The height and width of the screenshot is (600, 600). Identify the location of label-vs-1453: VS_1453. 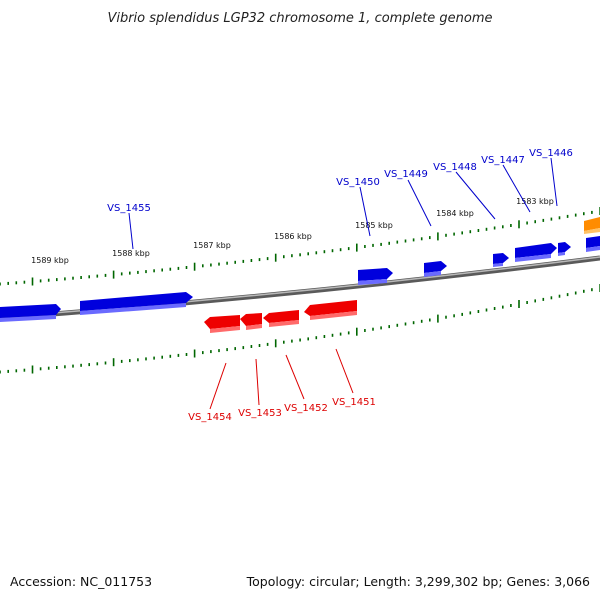
(260, 413).